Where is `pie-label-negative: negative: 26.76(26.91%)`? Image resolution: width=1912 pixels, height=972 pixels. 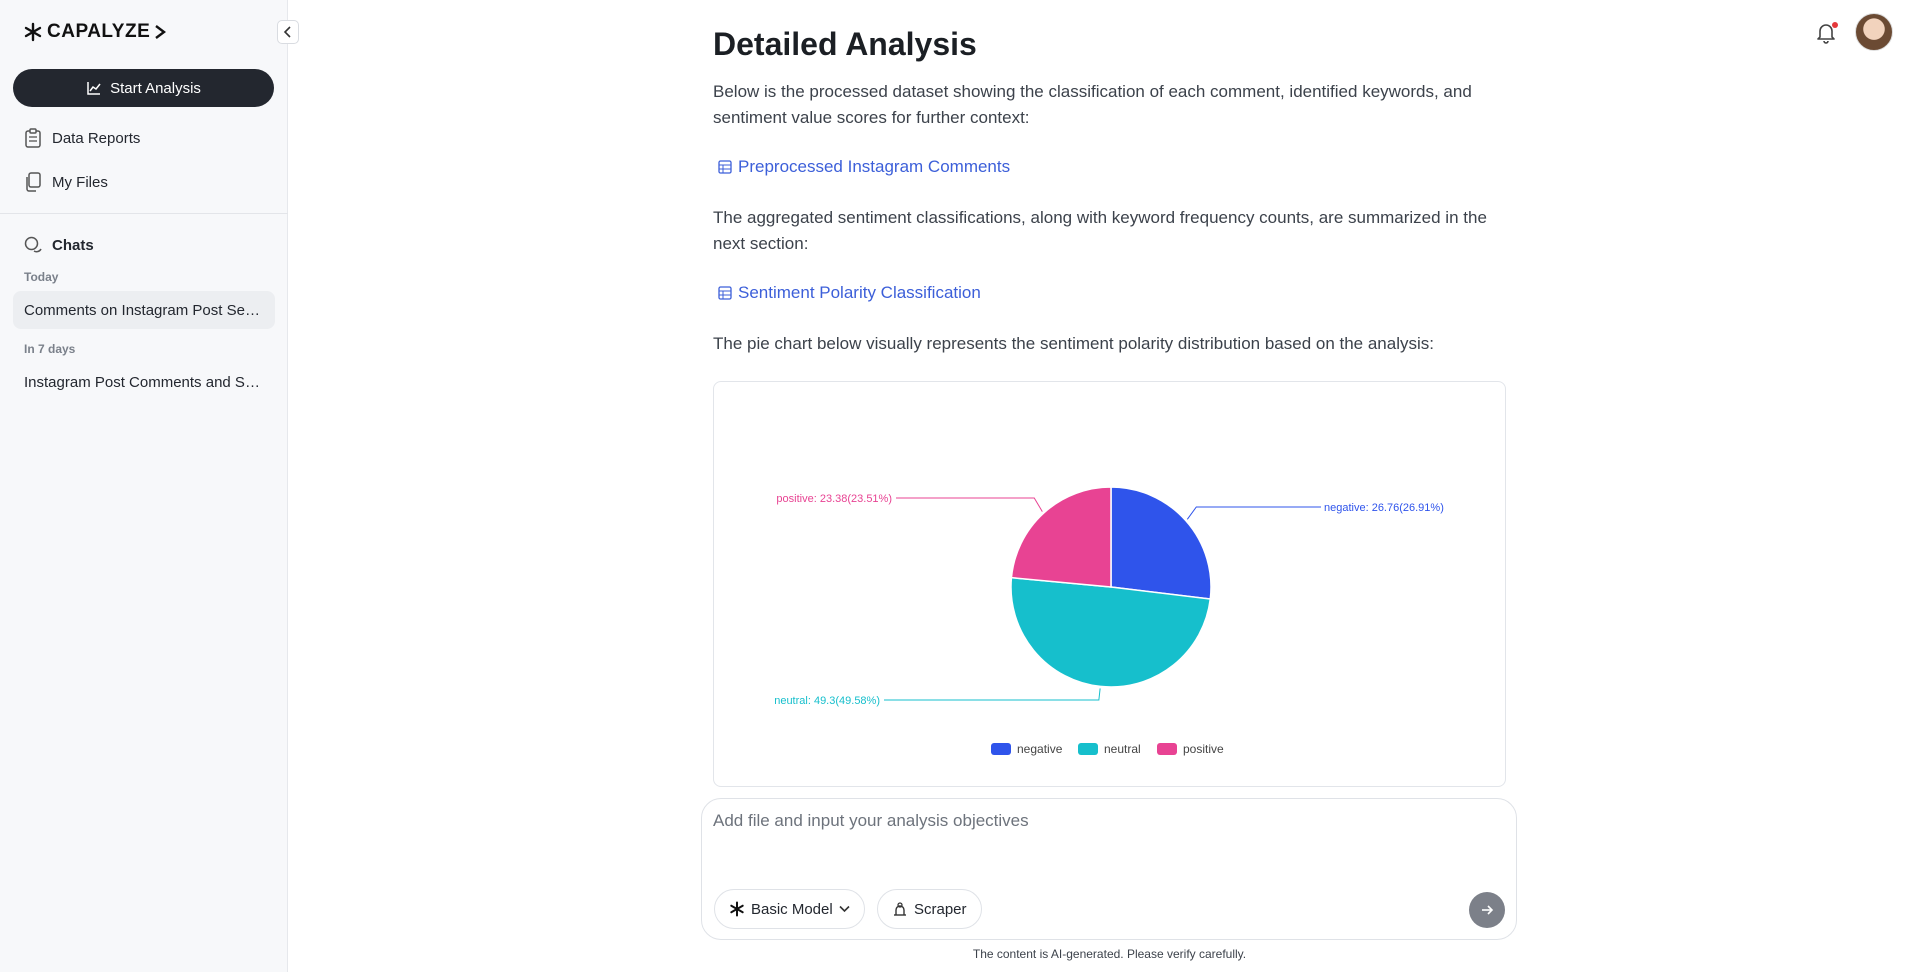
pie-label-negative: negative: 26.76(26.91%) is located at coordinates (1384, 508).